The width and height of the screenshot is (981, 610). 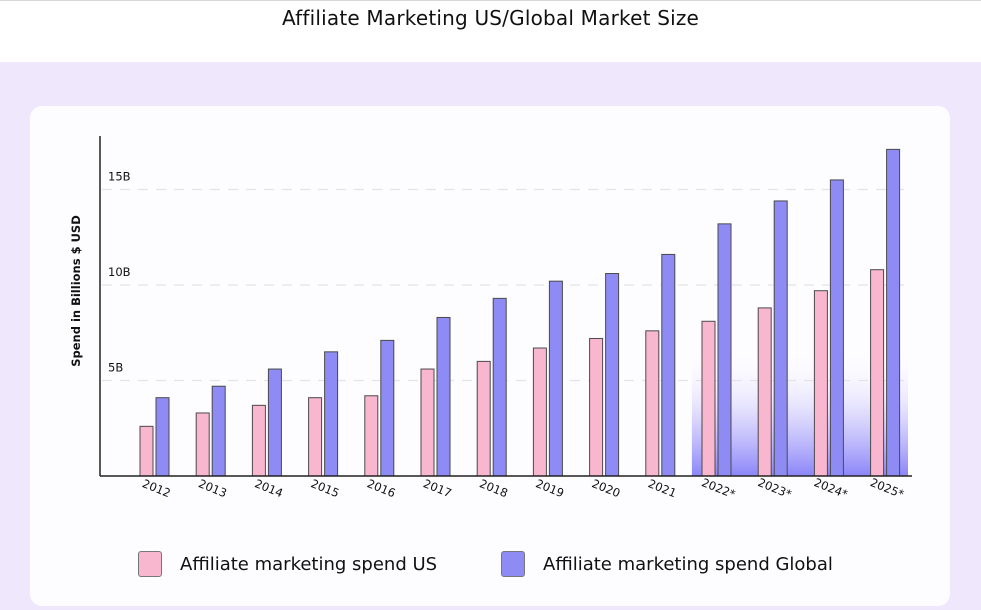 I want to click on x-tick-label: 2021, so click(x=662, y=488).